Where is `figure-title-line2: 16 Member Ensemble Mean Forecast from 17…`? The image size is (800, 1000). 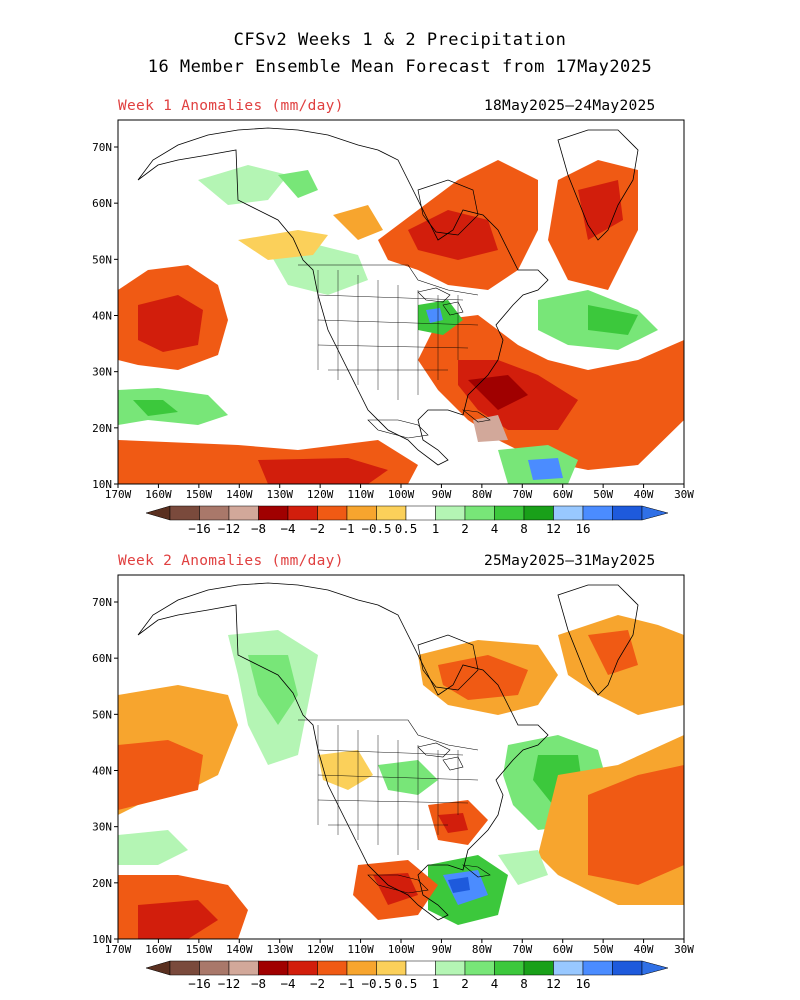
figure-title-line2: 16 Member Ensemble Mean Forecast from 17… is located at coordinates (400, 67).